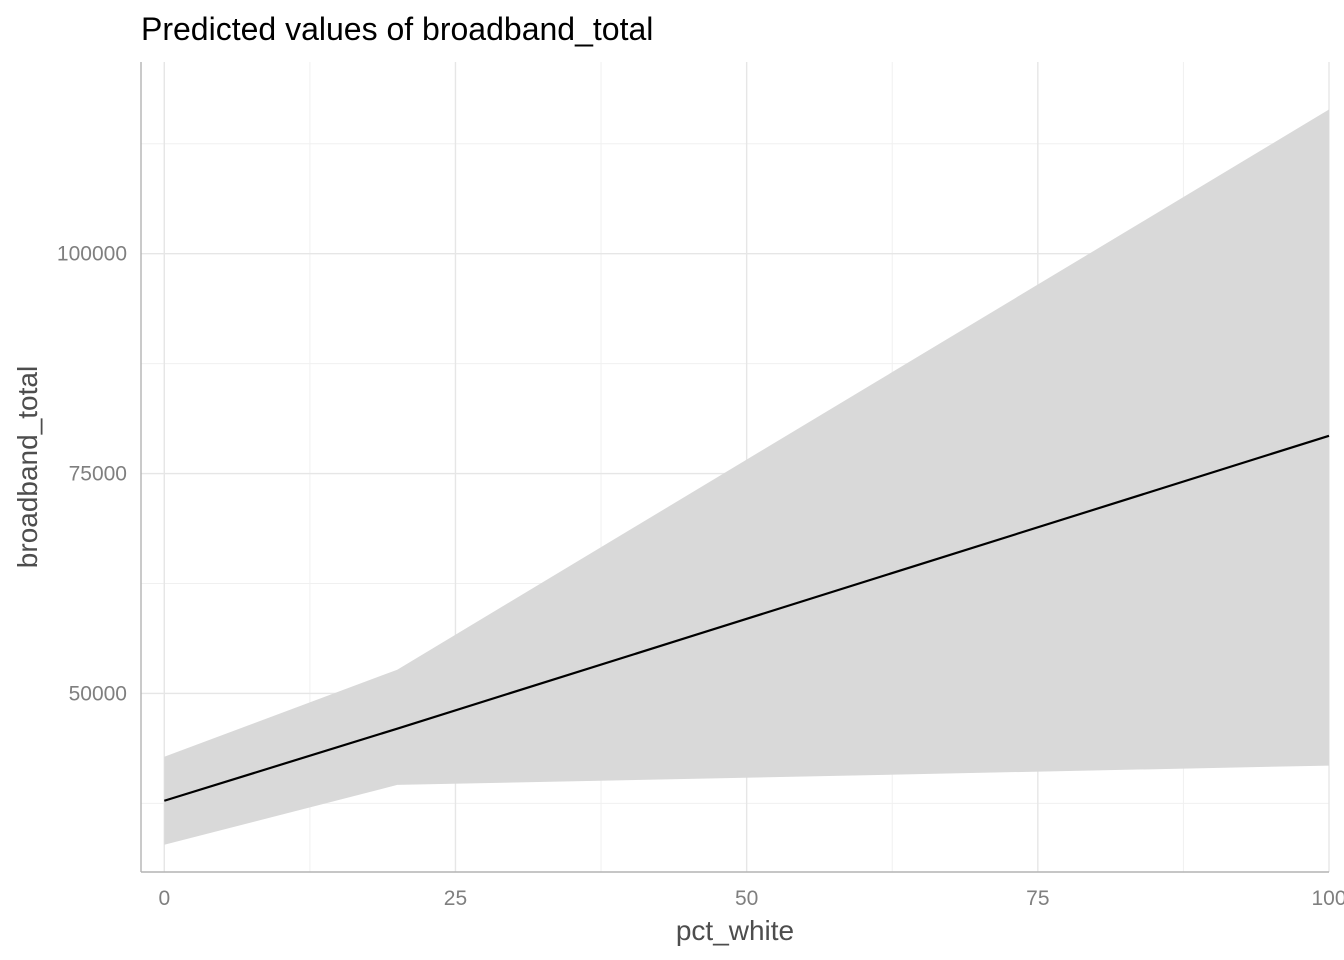  I want to click on y-tick-label: 75000, so click(98, 474).